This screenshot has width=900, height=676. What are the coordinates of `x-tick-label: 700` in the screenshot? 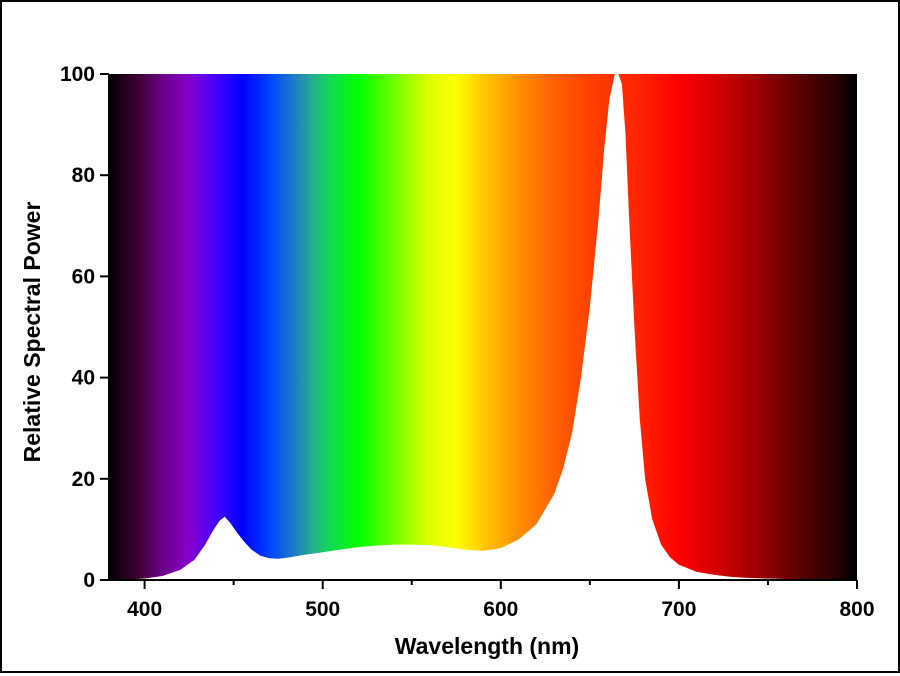 It's located at (678, 609).